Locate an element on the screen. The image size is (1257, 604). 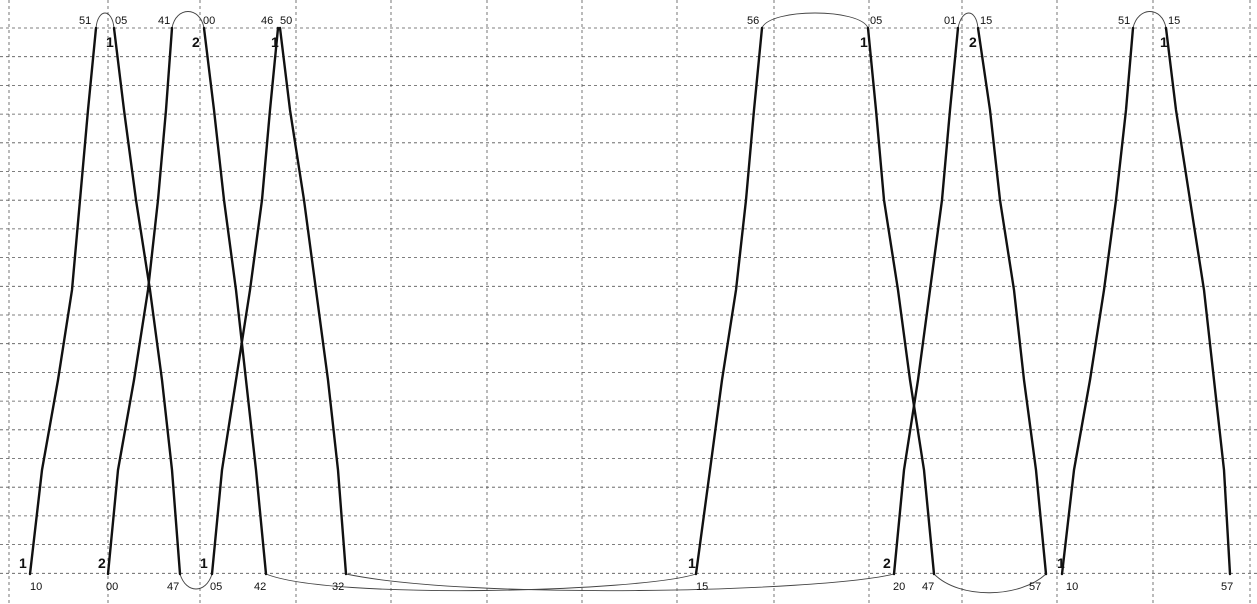
top-time-label: 56 is located at coordinates (753, 21).